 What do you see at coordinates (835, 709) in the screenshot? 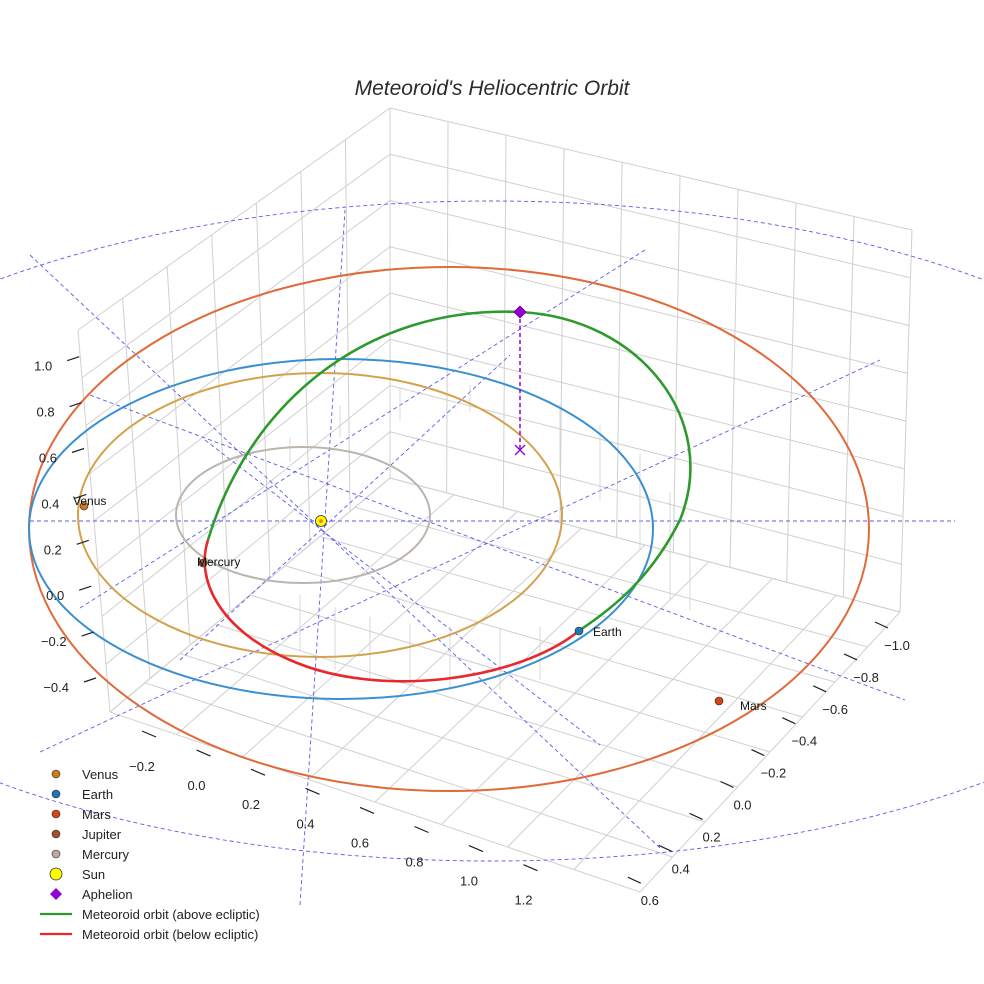
I see `y-tick-label: −0.6` at bounding box center [835, 709].